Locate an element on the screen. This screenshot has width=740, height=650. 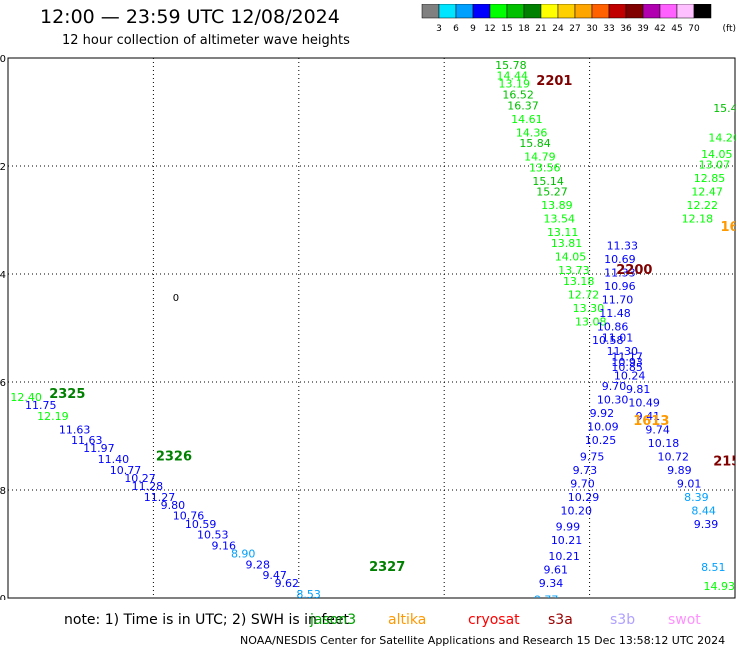
wave-height-value: 10.86 is located at coordinates (613, 327).